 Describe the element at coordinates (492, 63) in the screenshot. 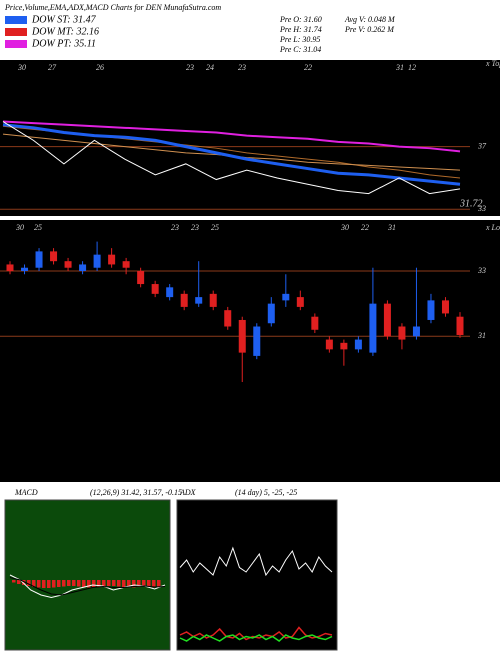

I see `corner-label: x Tops` at that location.